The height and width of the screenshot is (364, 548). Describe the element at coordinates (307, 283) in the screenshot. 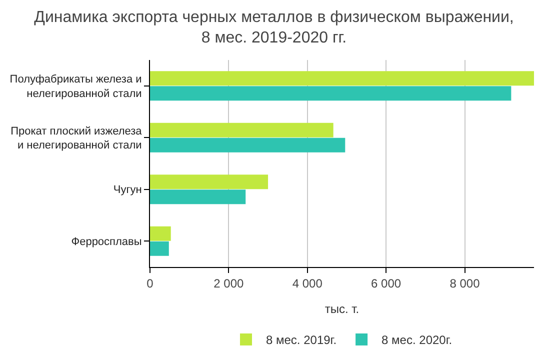

I see `x-tick-label: 4 000` at that location.